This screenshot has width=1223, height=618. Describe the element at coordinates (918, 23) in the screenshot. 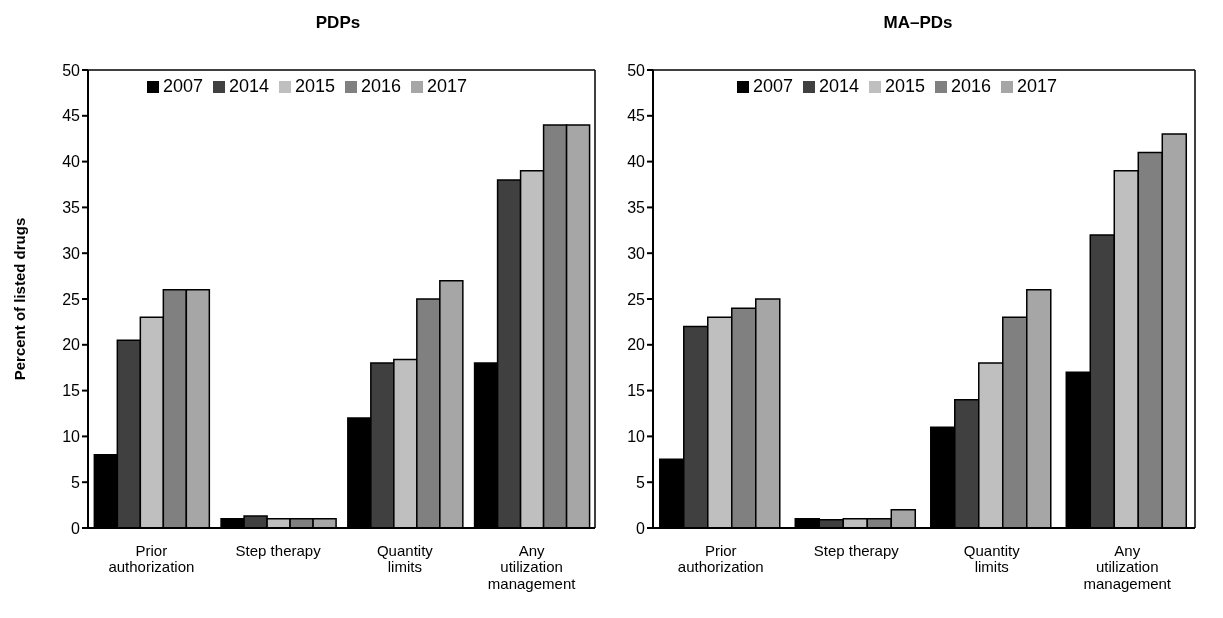

I see `chart-title: MA–PDs` at that location.